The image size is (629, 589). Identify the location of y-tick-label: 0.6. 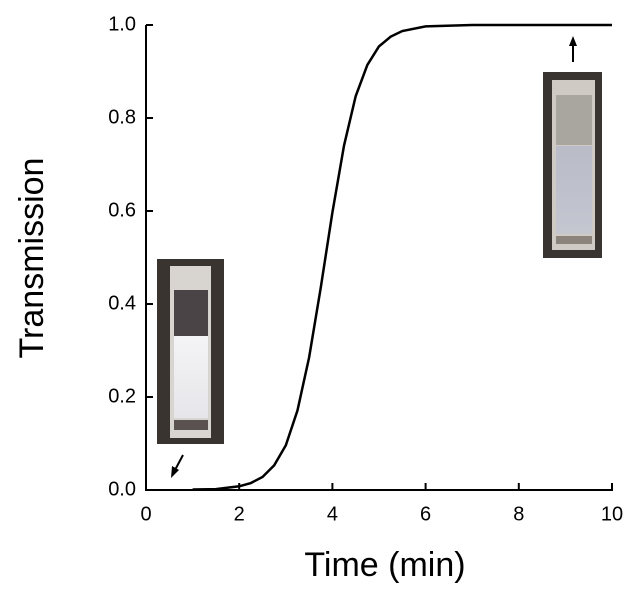
(122, 210).